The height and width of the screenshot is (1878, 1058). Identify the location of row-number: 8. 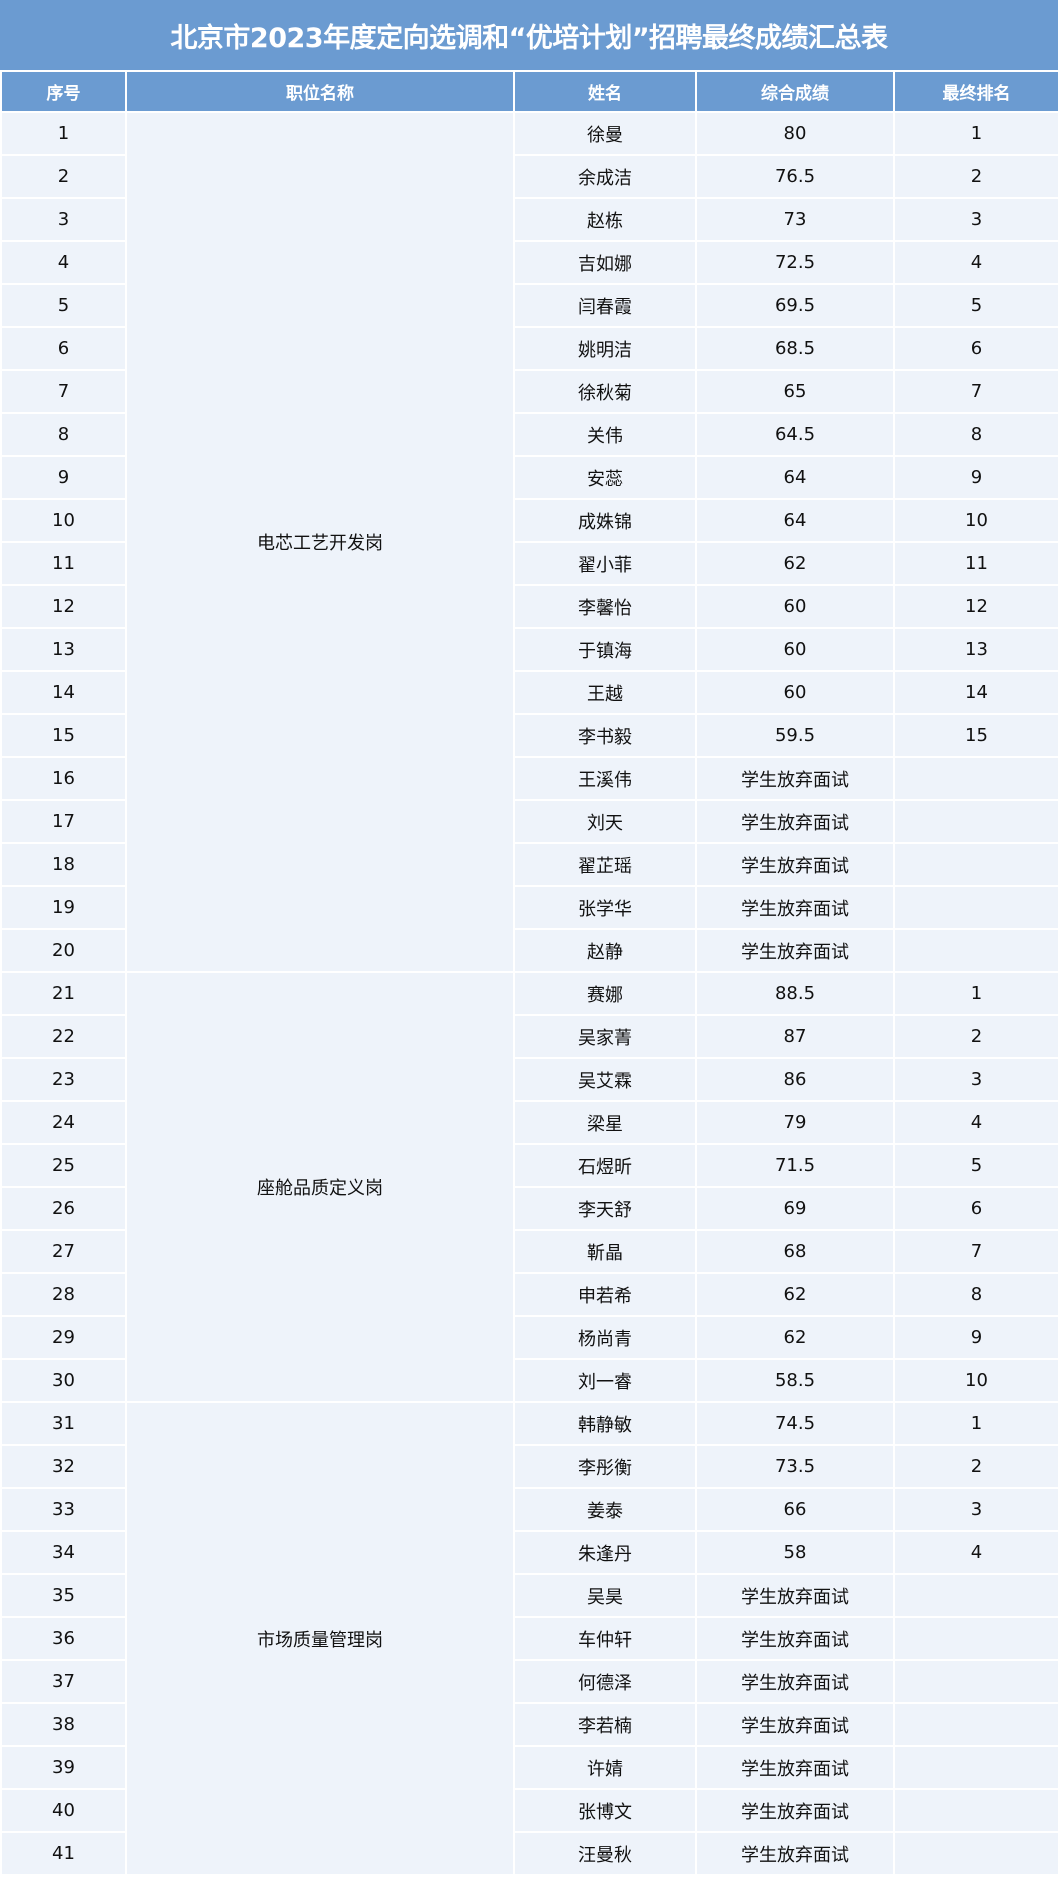
(63, 434).